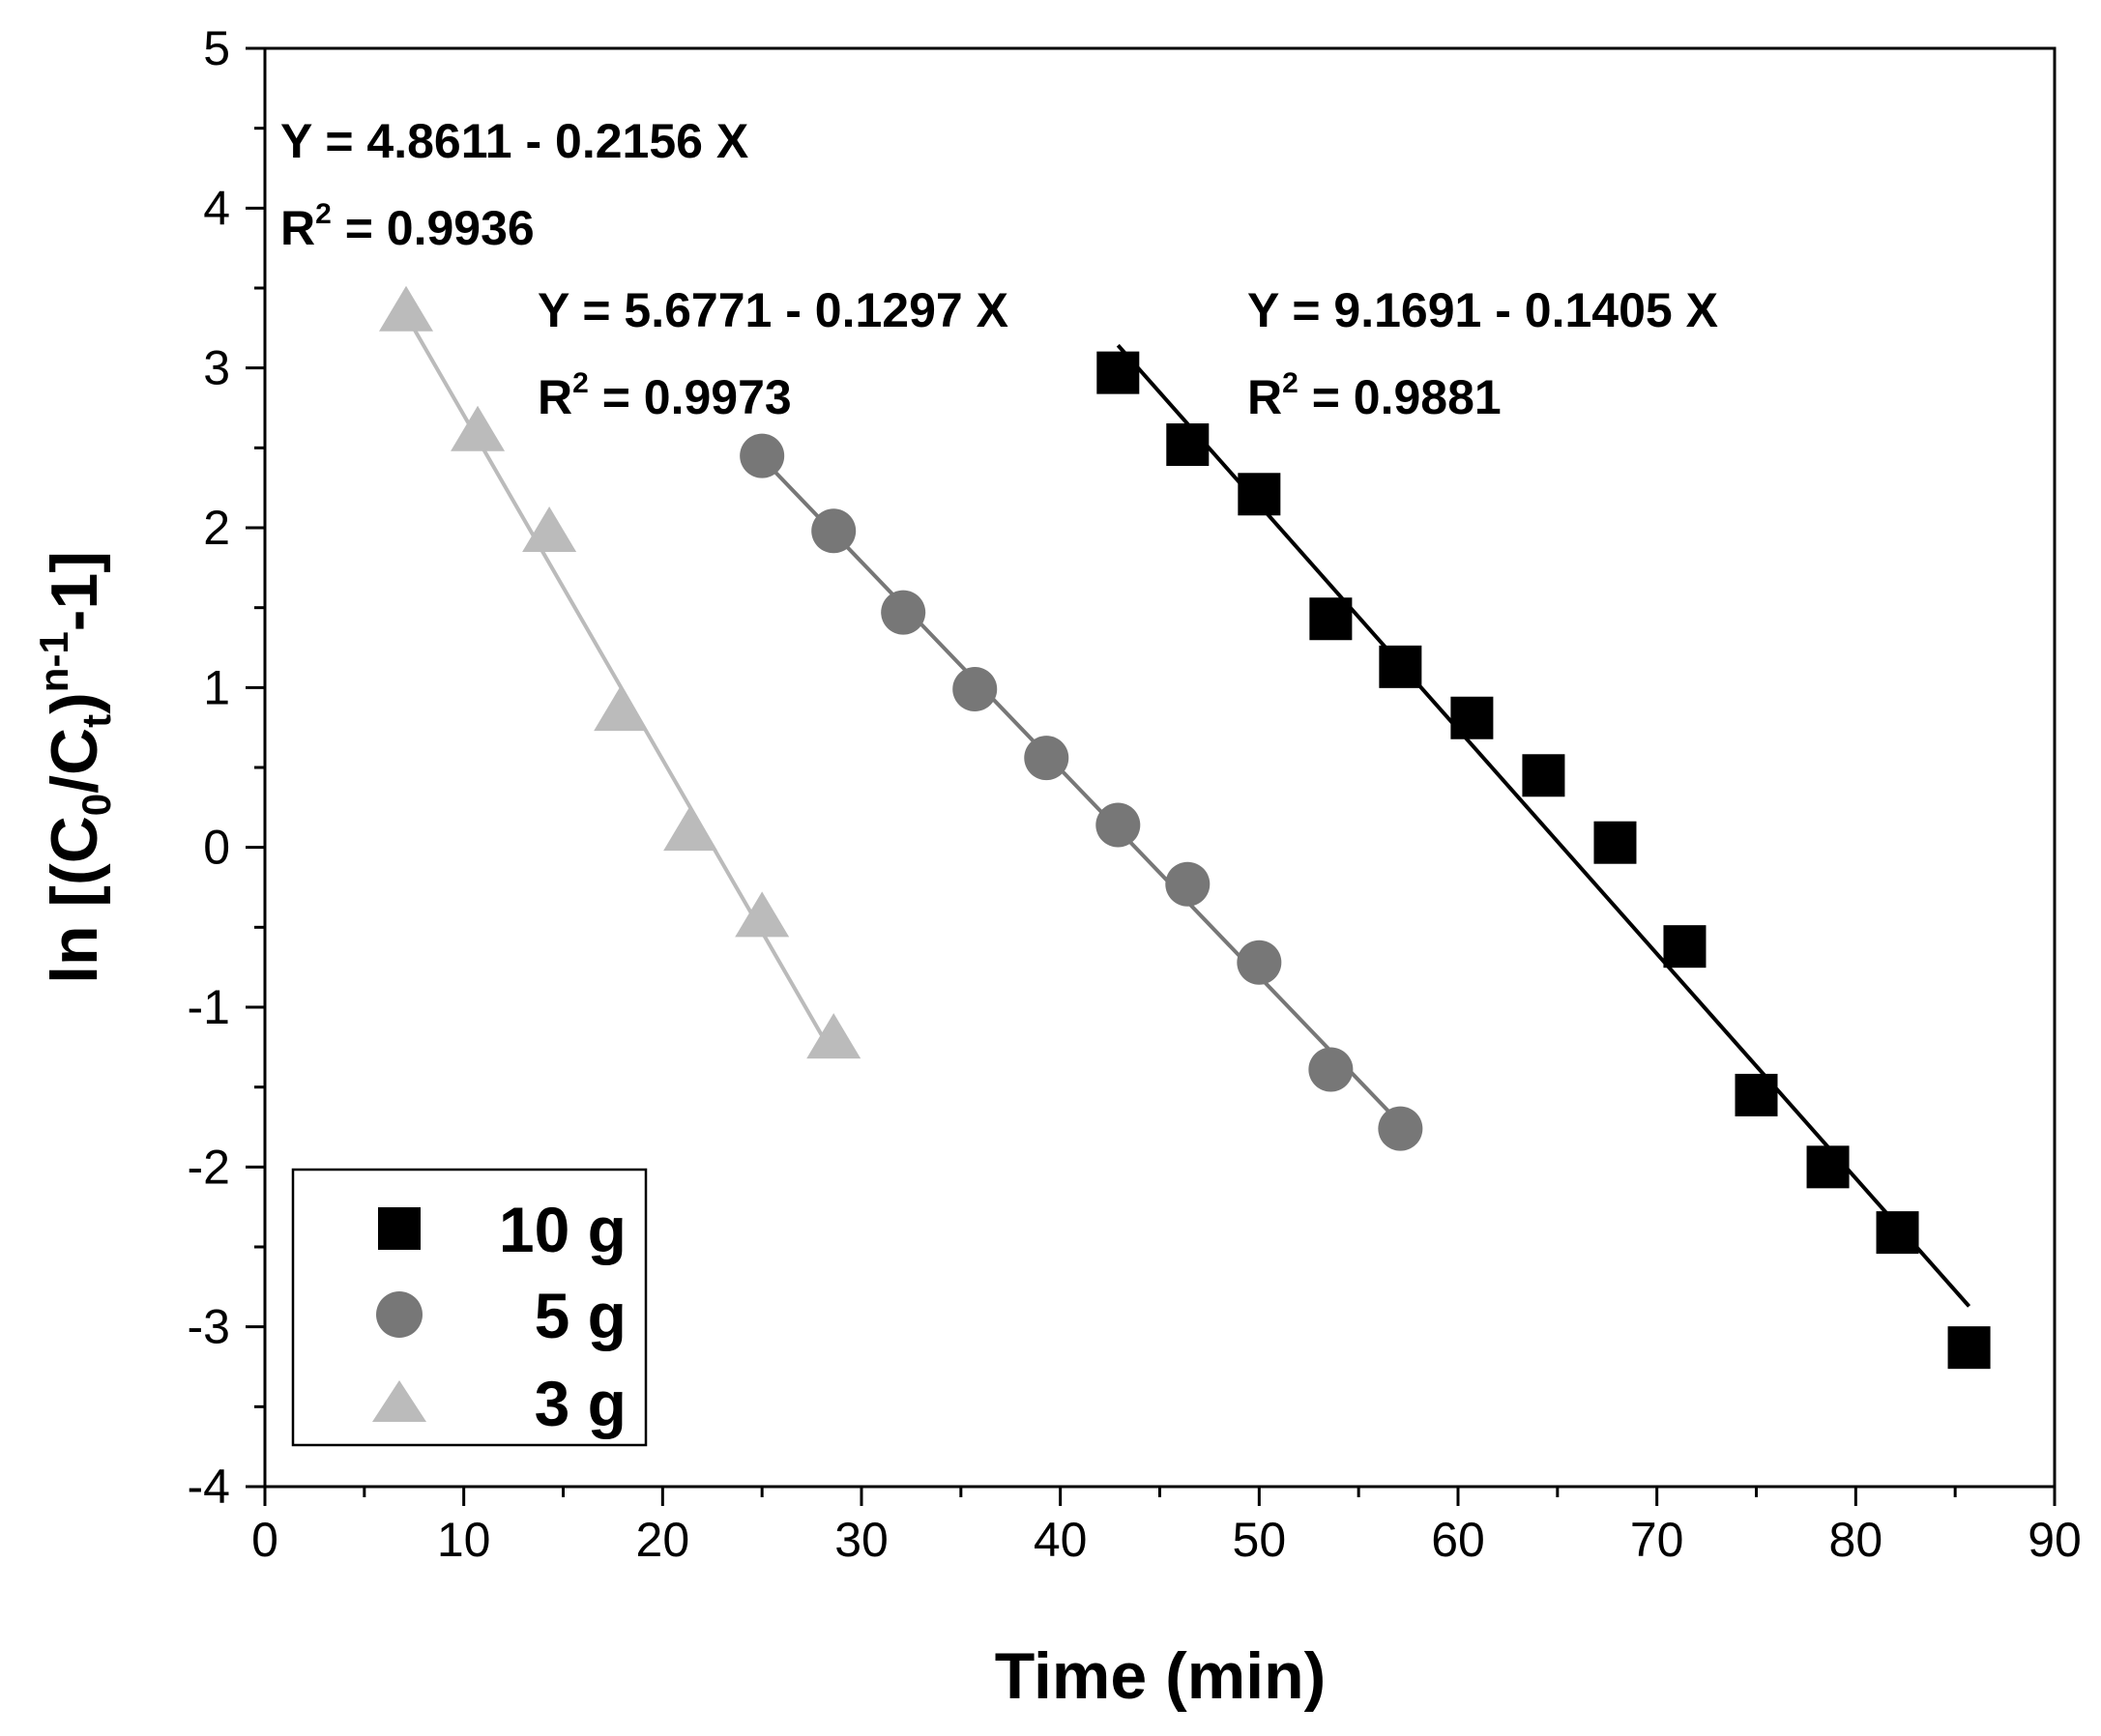 The height and width of the screenshot is (1736, 2101). I want to click on r2-5g-value: = 0.9973, so click(690, 397).